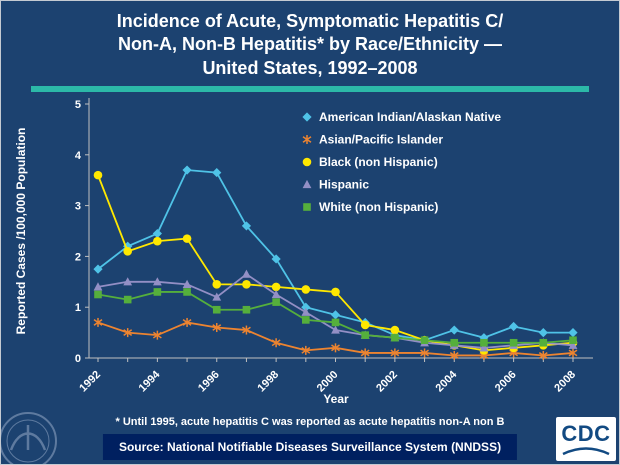  What do you see at coordinates (90, 382) in the screenshot?
I see `x-tick-label: 1992` at bounding box center [90, 382].